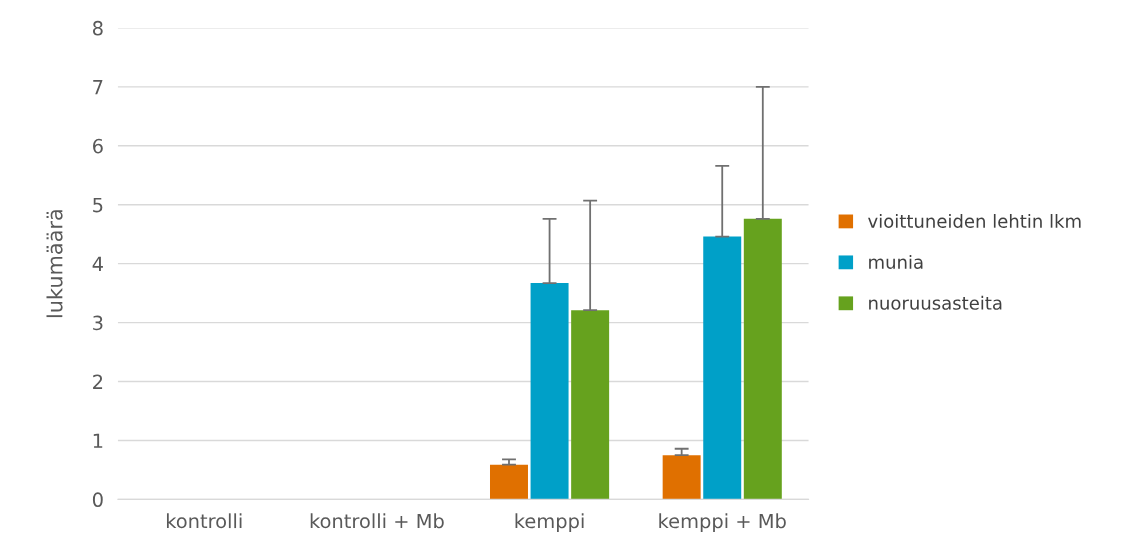 This screenshot has width=1123, height=558. What do you see at coordinates (54, 264) in the screenshot?
I see `y-axis-title: lukumäärä` at bounding box center [54, 264].